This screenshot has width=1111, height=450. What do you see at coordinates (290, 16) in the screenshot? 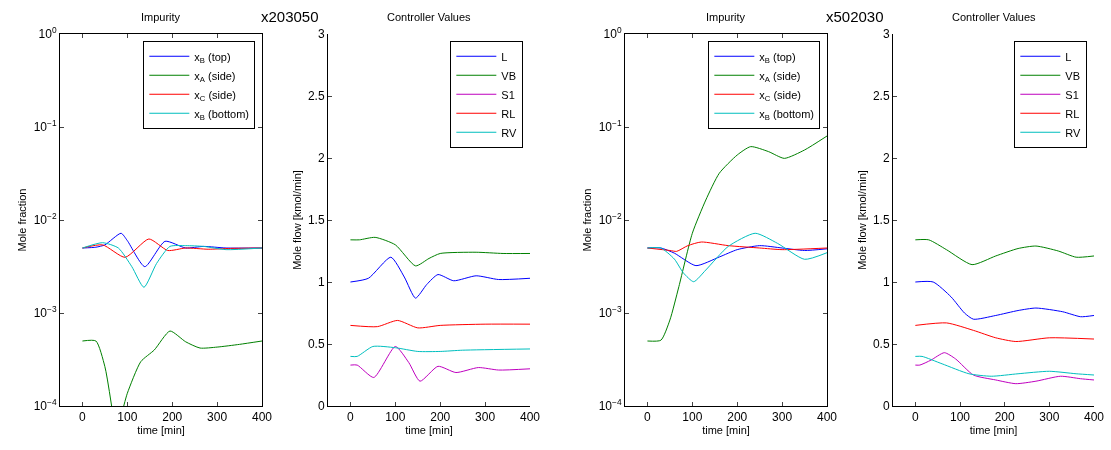
I see `text: x203050` at bounding box center [290, 16].